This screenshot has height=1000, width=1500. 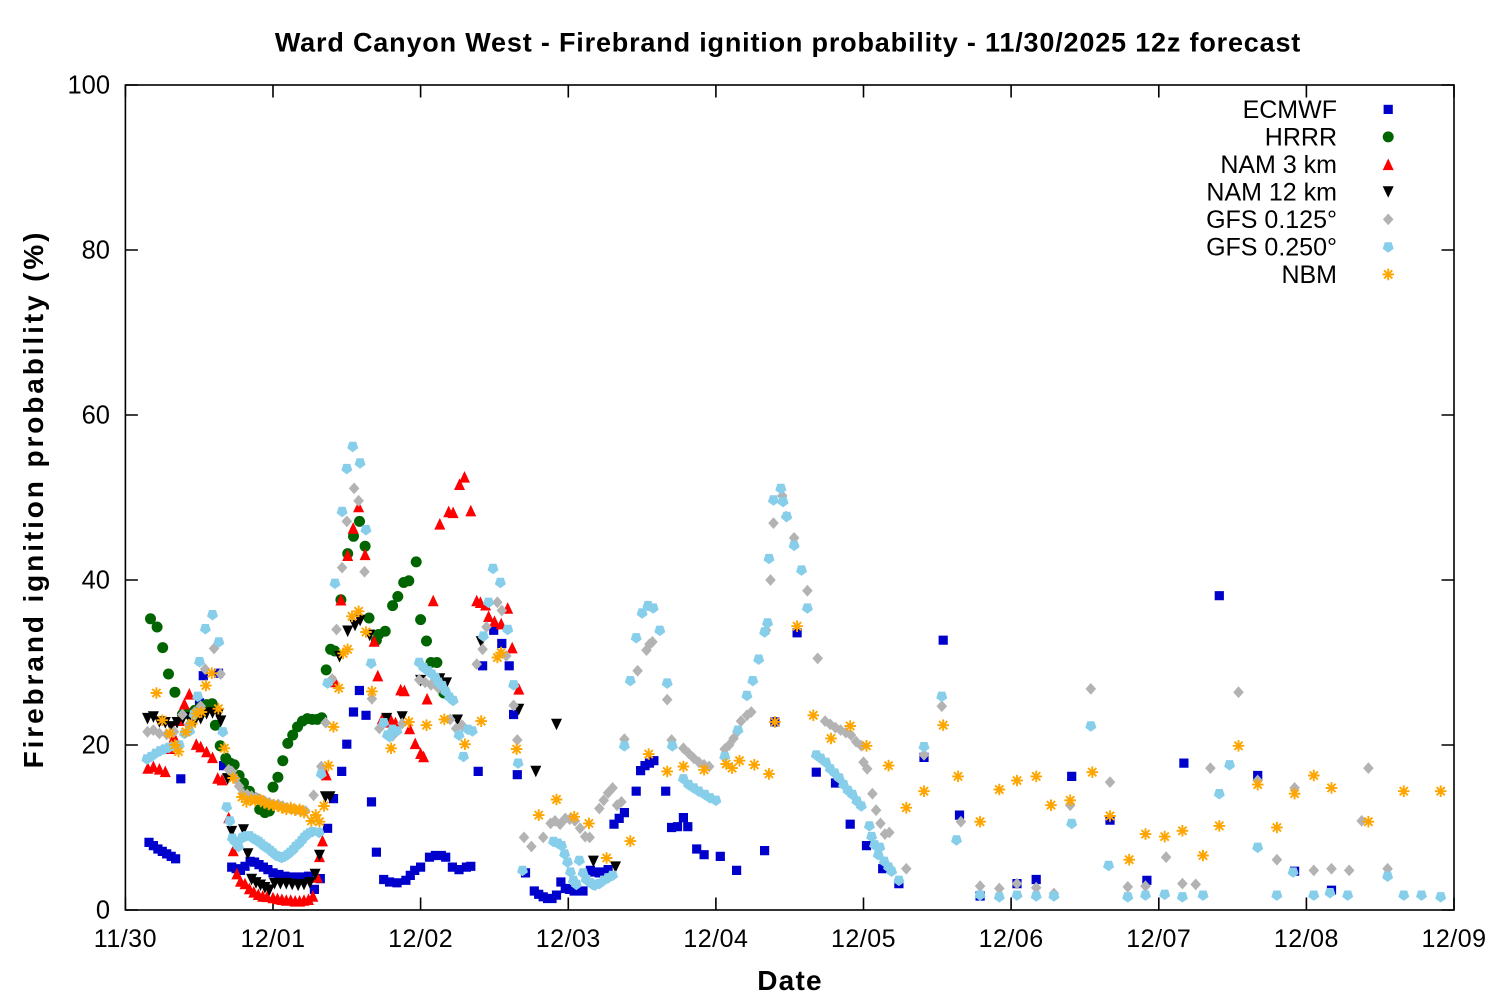 I want to click on svg-text: GFS 0.125°, so click(x=1271, y=220).